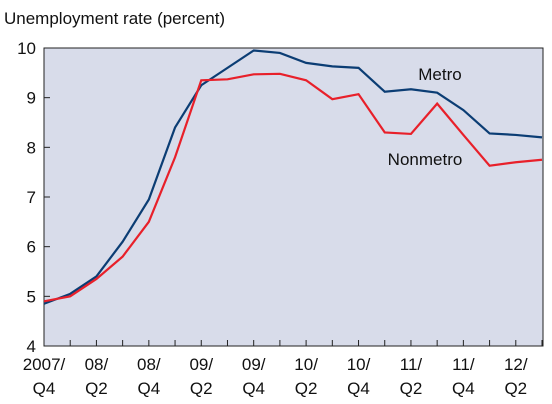  Describe the element at coordinates (26, 48) in the screenshot. I see `y-tick-label: 10` at that location.